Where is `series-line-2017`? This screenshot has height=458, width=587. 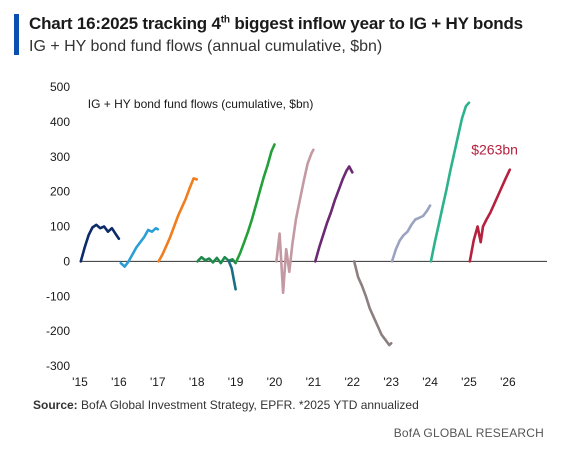 series-line-2017 is located at coordinates (177, 220).